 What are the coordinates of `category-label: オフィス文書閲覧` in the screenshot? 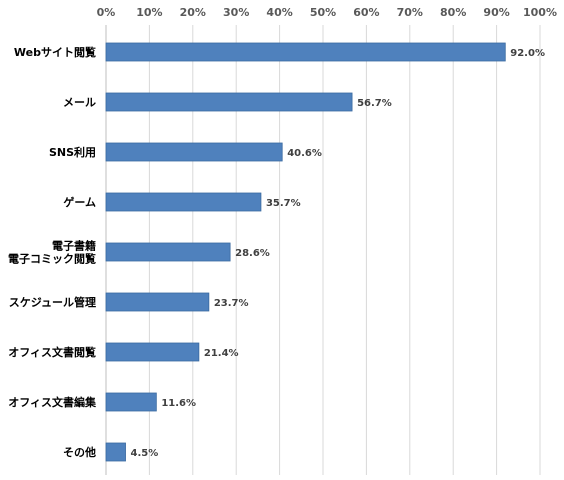 It's located at (52, 352).